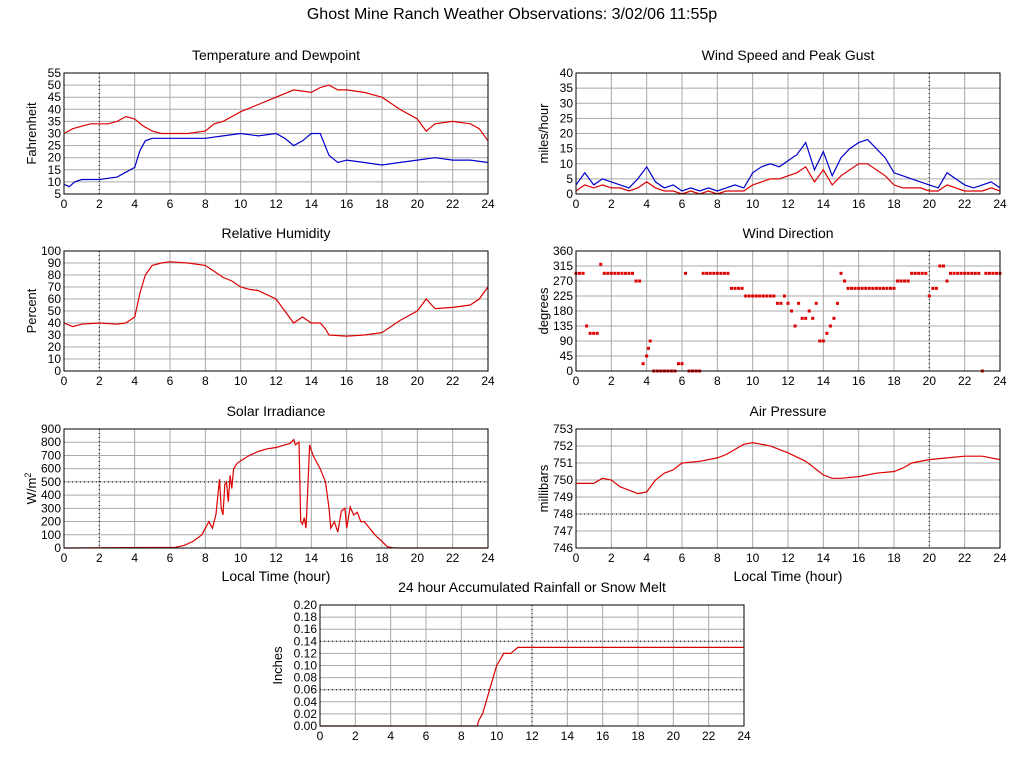 The height and width of the screenshot is (768, 1024). What do you see at coordinates (28, 475) in the screenshot?
I see `y-axis-label-superscript: 2` at bounding box center [28, 475].